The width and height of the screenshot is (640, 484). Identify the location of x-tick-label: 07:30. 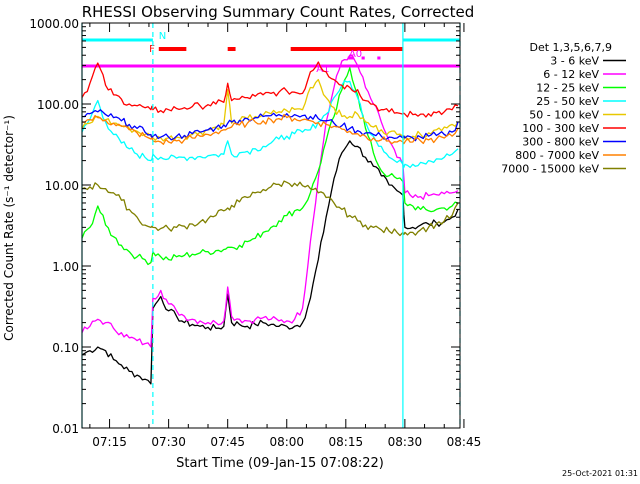
(168, 442).